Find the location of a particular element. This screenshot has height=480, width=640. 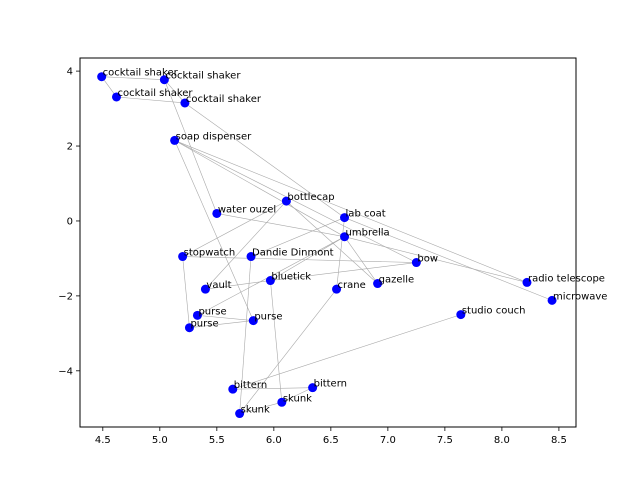

y-tick-label: −2 is located at coordinates (65, 296).